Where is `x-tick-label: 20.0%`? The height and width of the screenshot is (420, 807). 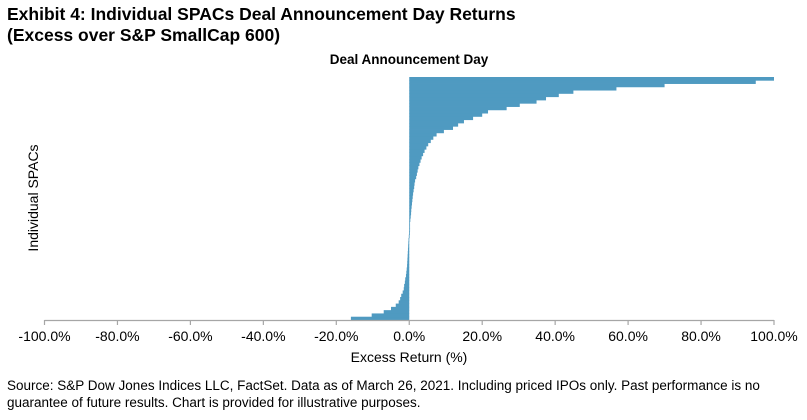
x-tick-label: 20.0% is located at coordinates (482, 336).